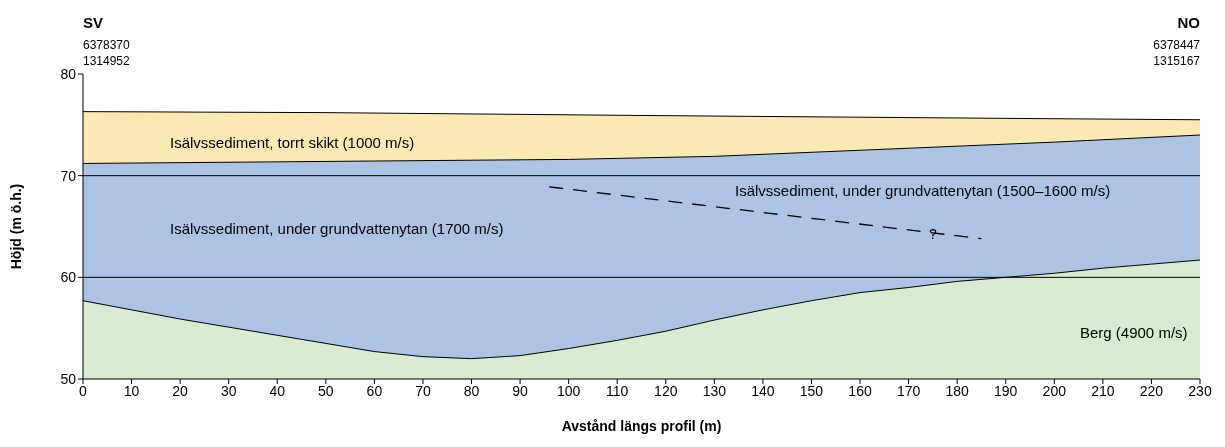 The height and width of the screenshot is (447, 1225). I want to click on x-tick-label: 10, so click(131, 390).